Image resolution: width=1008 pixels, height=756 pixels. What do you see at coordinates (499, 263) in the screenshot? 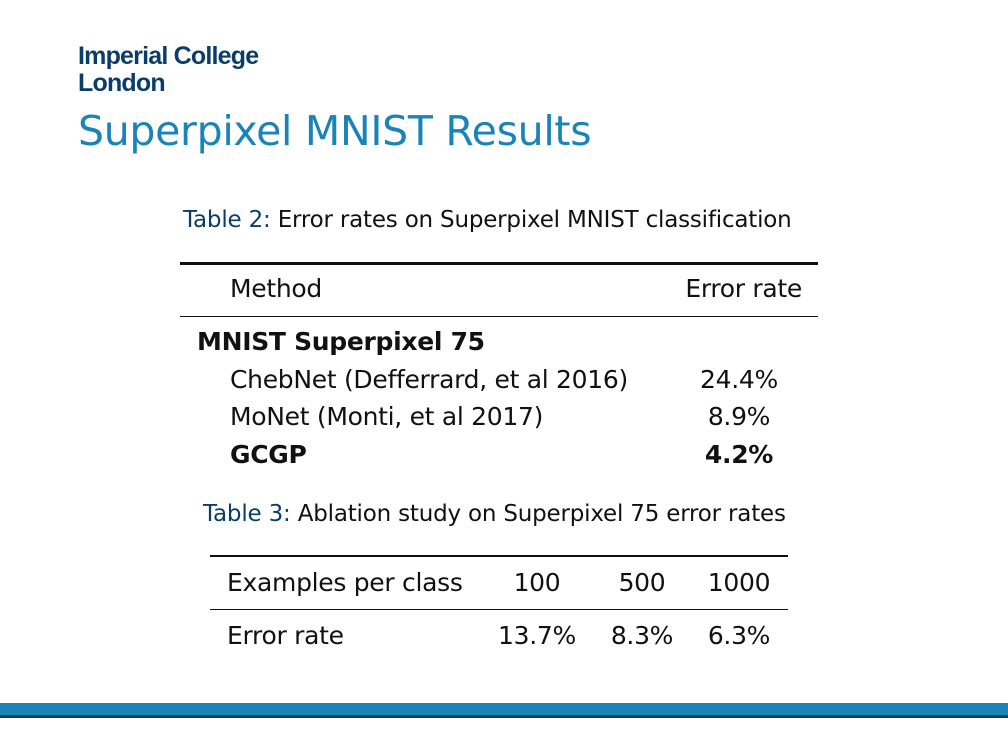
I see `table2-top-rule` at bounding box center [499, 263].